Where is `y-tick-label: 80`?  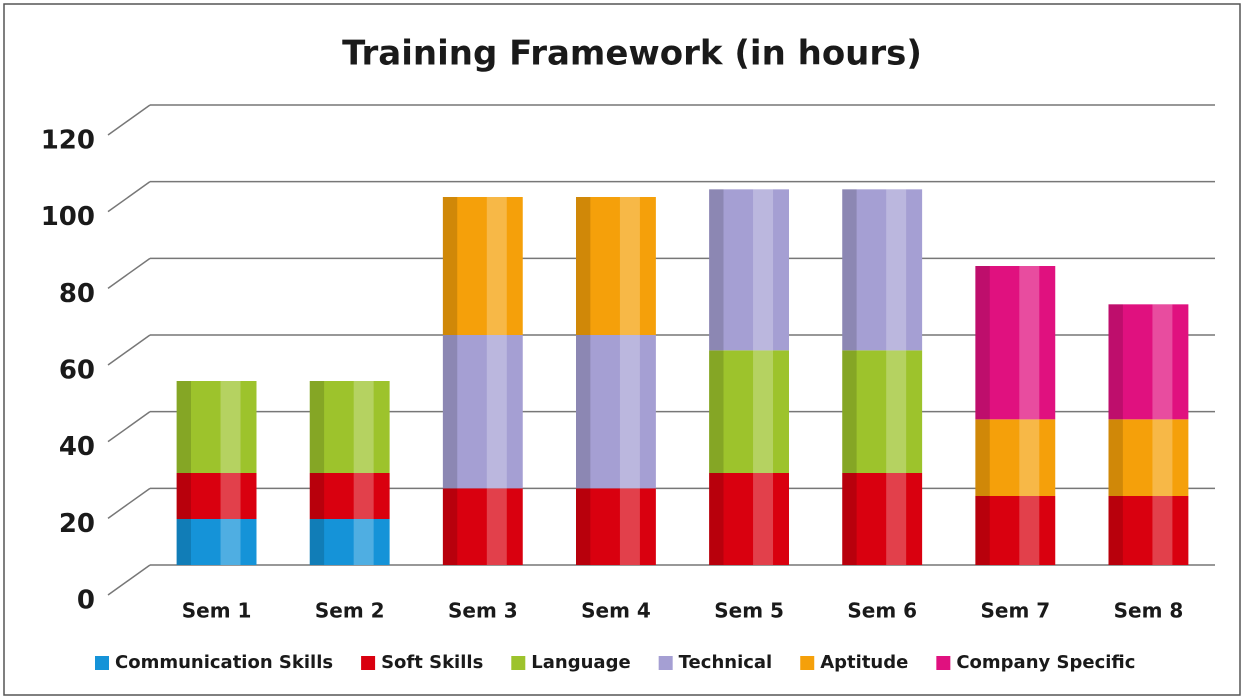
y-tick-label: 80 is located at coordinates (77, 294).